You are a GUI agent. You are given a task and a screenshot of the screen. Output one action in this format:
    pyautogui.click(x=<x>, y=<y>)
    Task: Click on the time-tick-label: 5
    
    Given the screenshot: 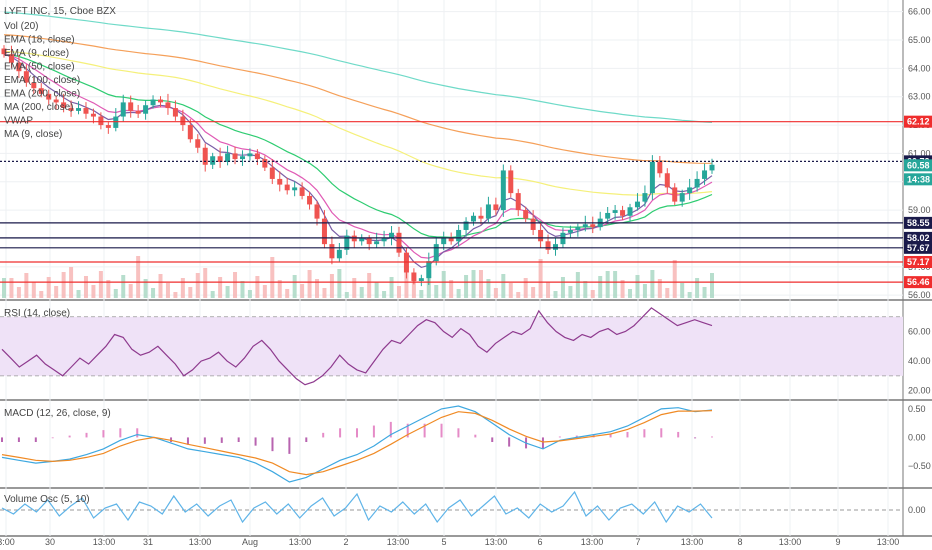 What is the action you would take?
    pyautogui.click(x=443, y=542)
    